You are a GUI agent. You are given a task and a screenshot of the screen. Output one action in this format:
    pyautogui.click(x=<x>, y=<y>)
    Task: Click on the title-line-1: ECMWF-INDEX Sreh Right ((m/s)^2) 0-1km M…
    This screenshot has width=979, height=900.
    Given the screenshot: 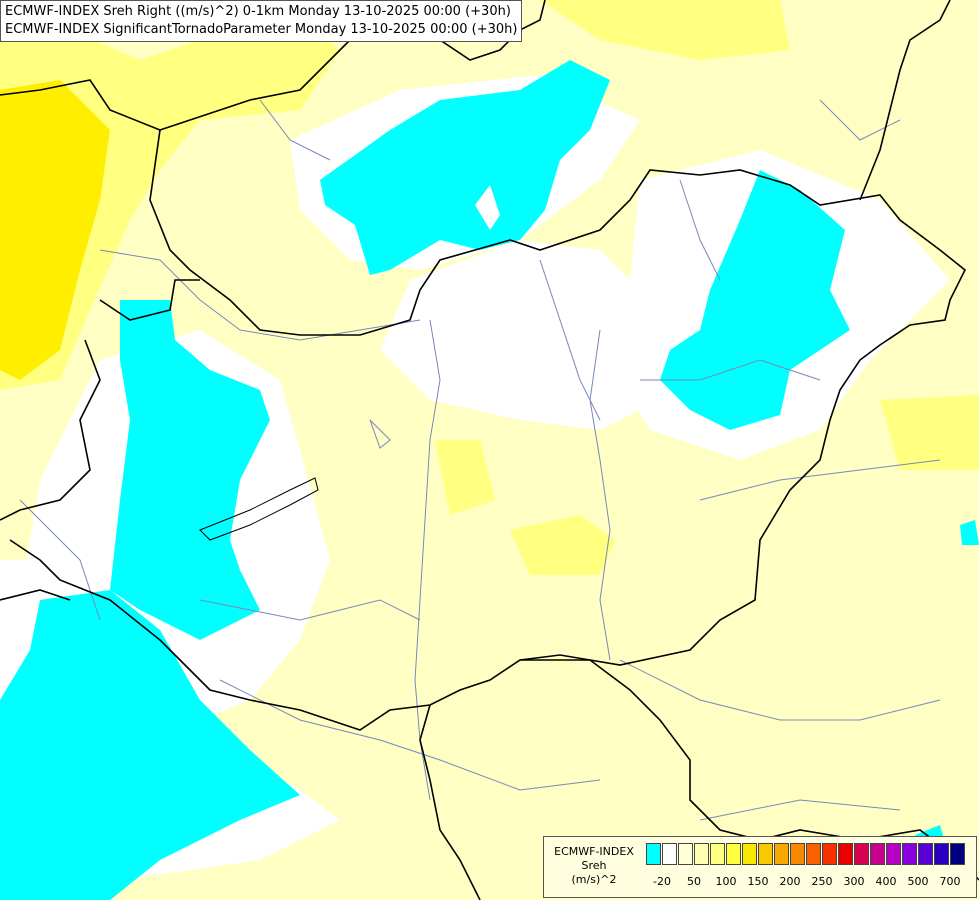 What is the action you would take?
    pyautogui.click(x=258, y=11)
    